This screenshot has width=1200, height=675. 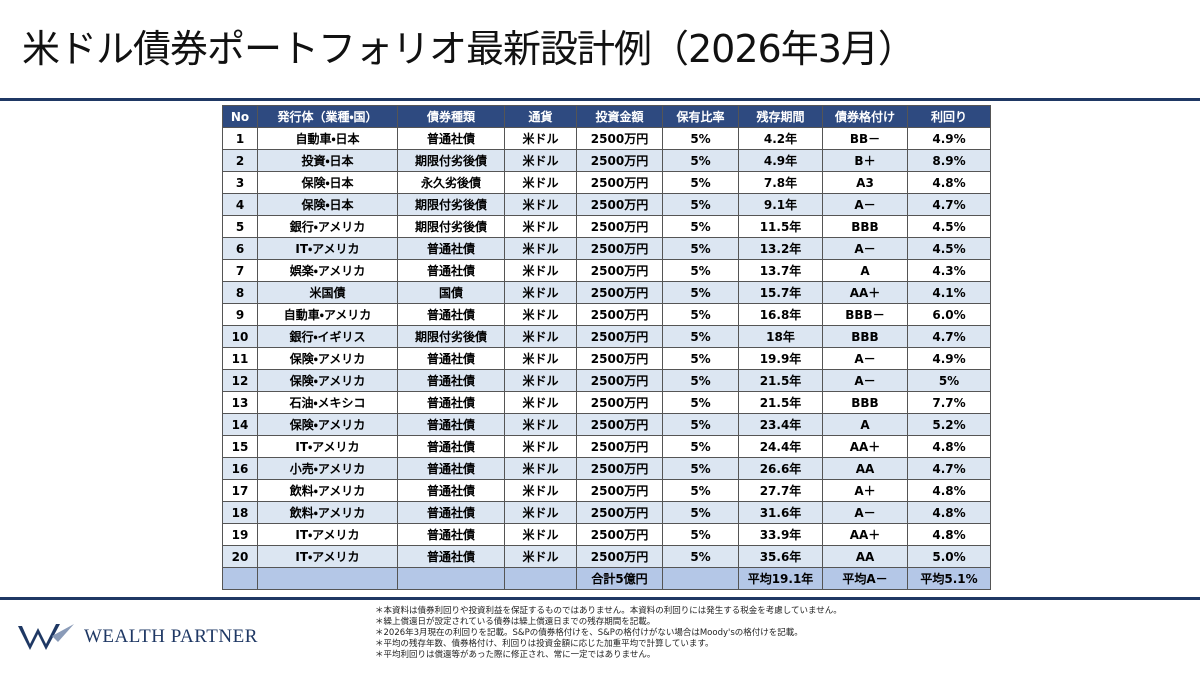 I want to click on cell: 飲料・アメリカ, so click(x=327, y=512).